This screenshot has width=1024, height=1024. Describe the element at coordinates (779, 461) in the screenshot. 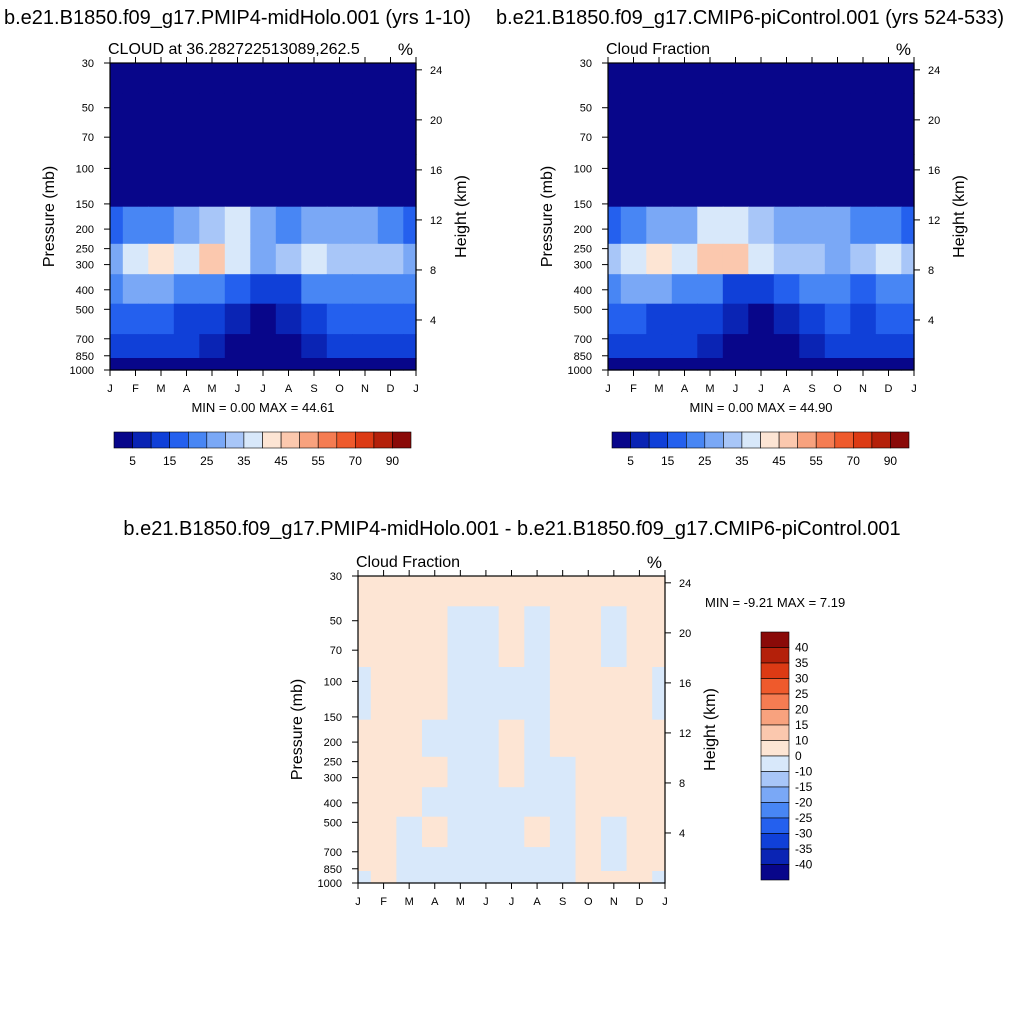

I see `colorbar-label: 45` at that location.